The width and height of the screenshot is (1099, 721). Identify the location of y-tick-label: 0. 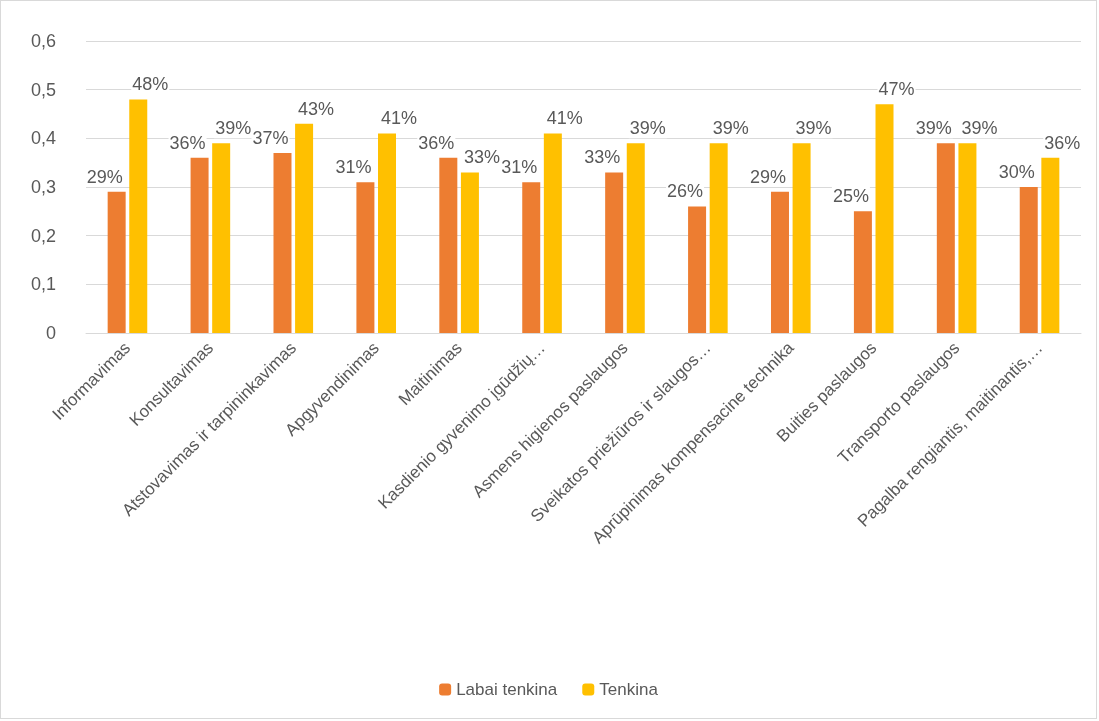
(50, 333).